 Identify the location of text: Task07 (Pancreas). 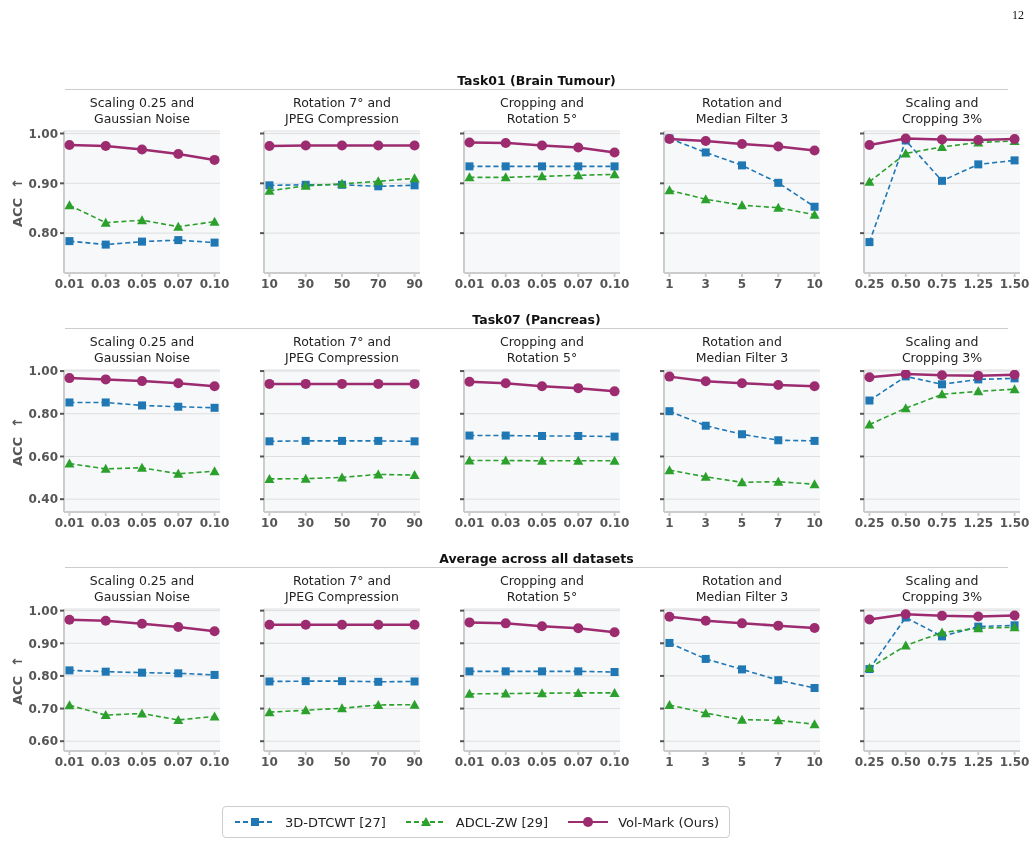
(536, 320).